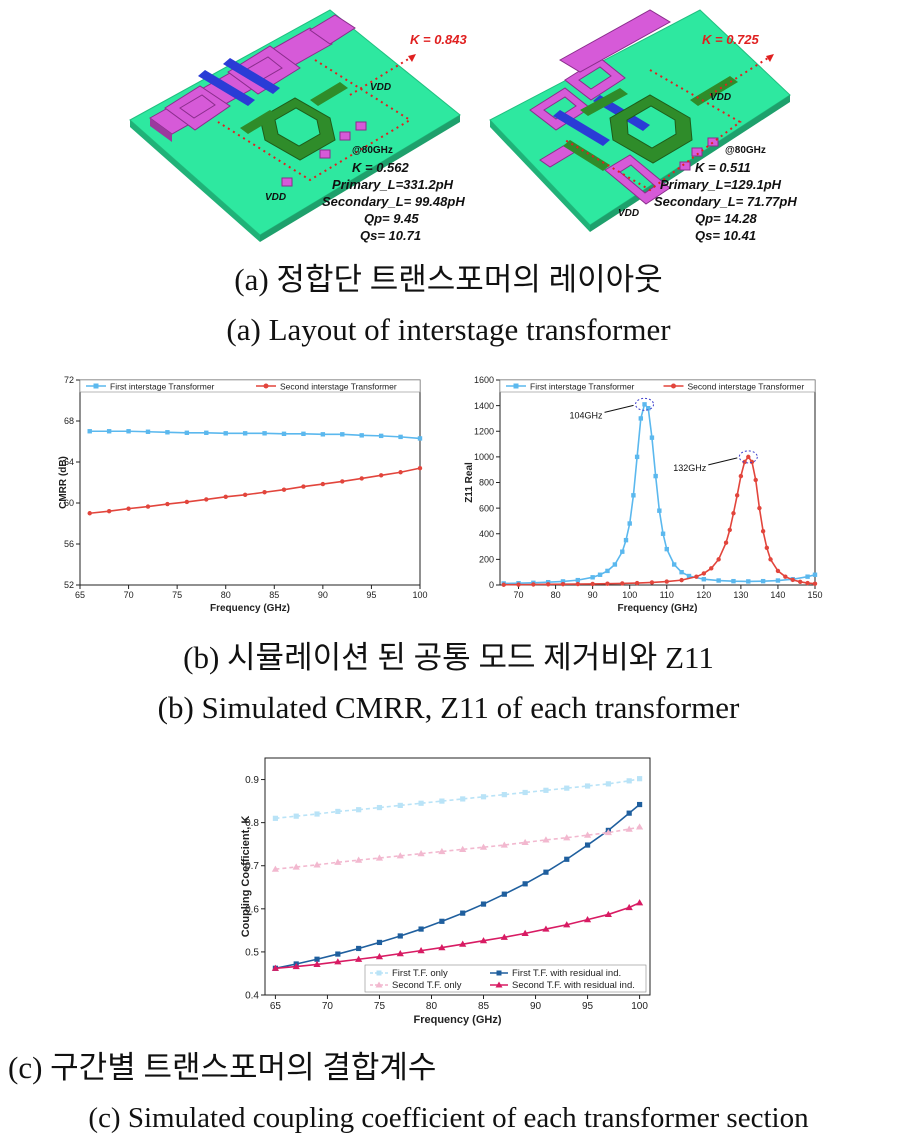 The height and width of the screenshot is (1143, 897). What do you see at coordinates (419, 595) in the screenshot?
I see `cmrr-xtick-label: 100` at bounding box center [419, 595].